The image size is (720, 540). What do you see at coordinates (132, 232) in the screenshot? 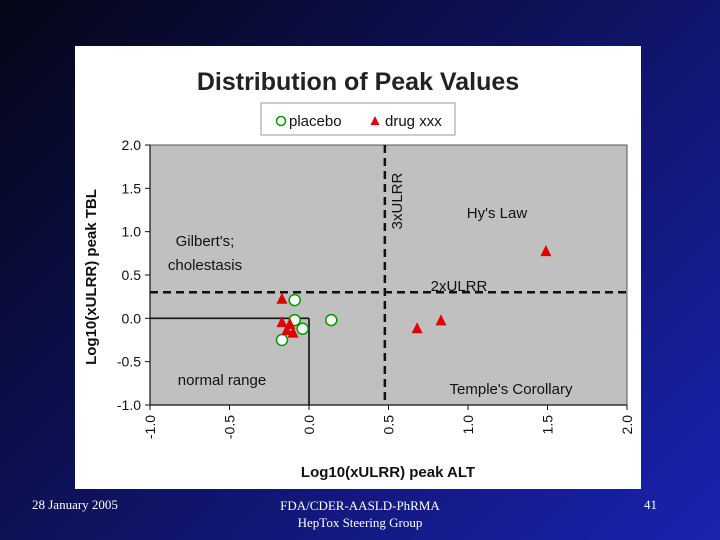
I see `y-tick-label: 1.0` at bounding box center [132, 232].